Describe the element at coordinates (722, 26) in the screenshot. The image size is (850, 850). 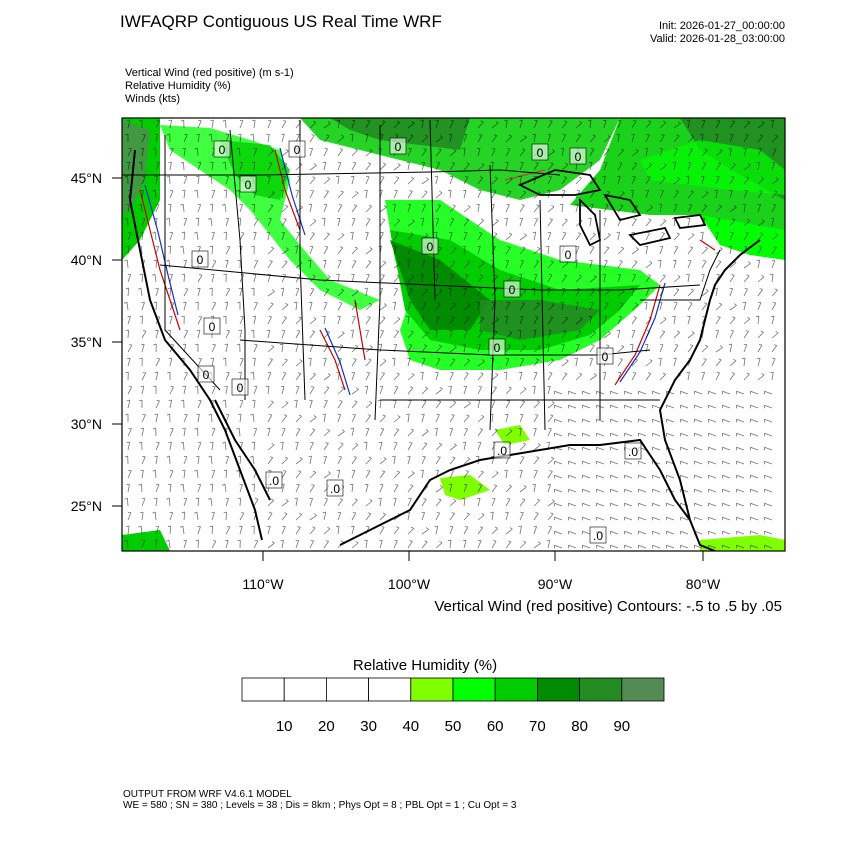
I see `init-time: Init: 2026-01-27_00:00:00` at that location.